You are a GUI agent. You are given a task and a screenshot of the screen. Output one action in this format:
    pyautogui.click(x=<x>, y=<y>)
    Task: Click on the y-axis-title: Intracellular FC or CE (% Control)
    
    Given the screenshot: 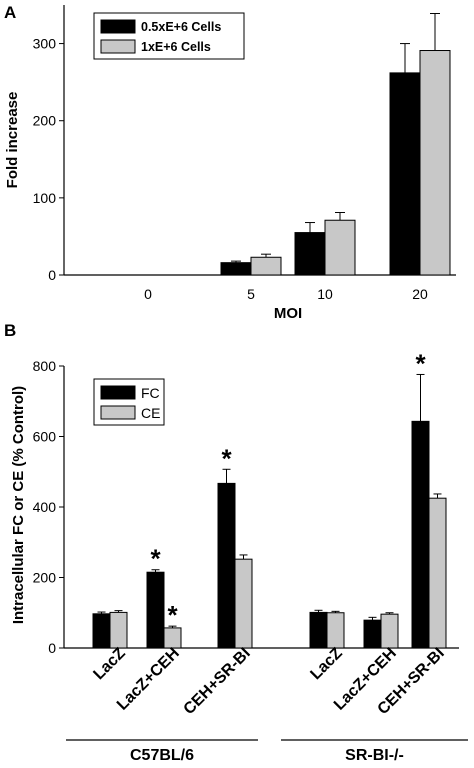 What is the action you would take?
    pyautogui.click(x=18, y=505)
    